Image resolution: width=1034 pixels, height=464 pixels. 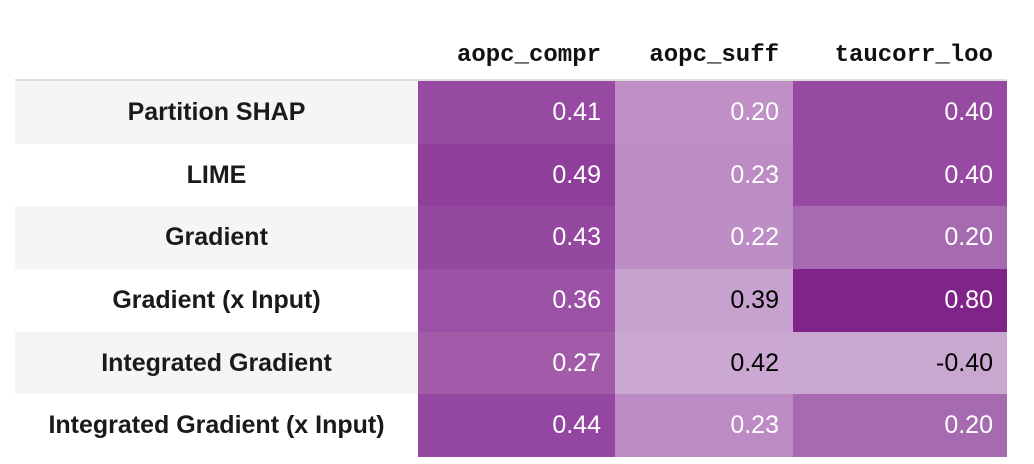 I want to click on table-row-gradient: Gradient 0.43 0.22 0.20, so click(x=511, y=238).